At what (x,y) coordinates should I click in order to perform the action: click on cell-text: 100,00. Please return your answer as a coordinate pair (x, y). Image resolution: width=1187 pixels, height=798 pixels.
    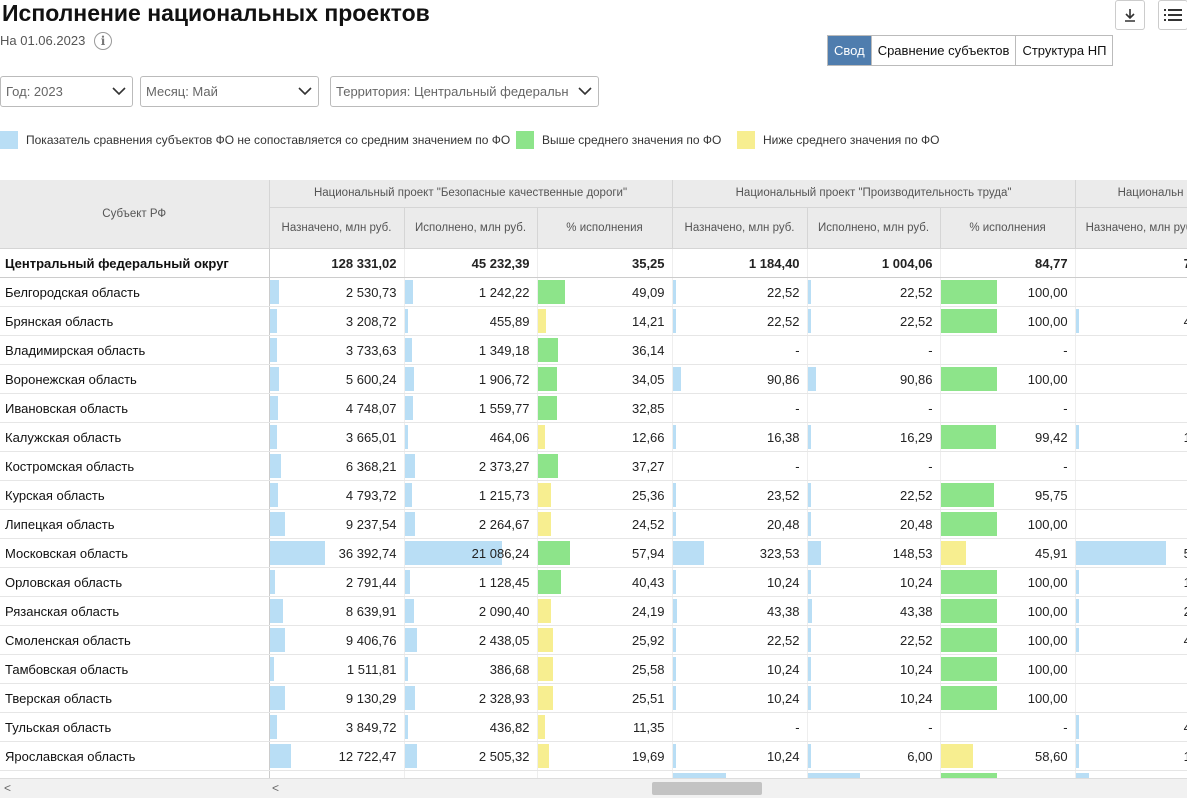
    Looking at the image, I should click on (1047, 640).